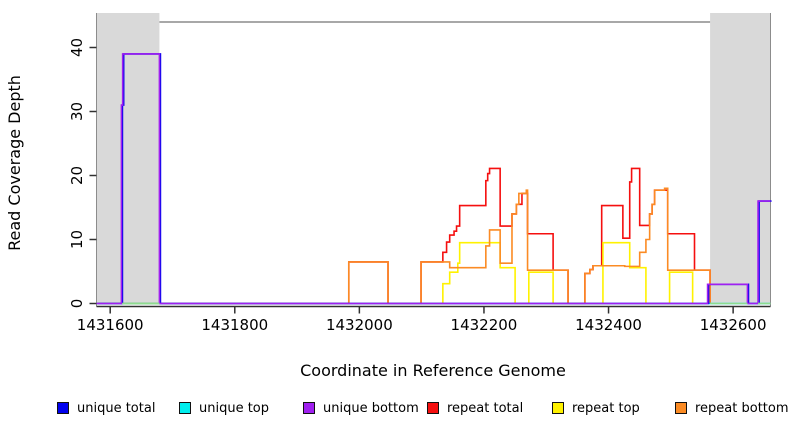 This screenshot has height=432, width=792. What do you see at coordinates (77, 304) in the screenshot?
I see `y-tick-label: 0` at bounding box center [77, 304].